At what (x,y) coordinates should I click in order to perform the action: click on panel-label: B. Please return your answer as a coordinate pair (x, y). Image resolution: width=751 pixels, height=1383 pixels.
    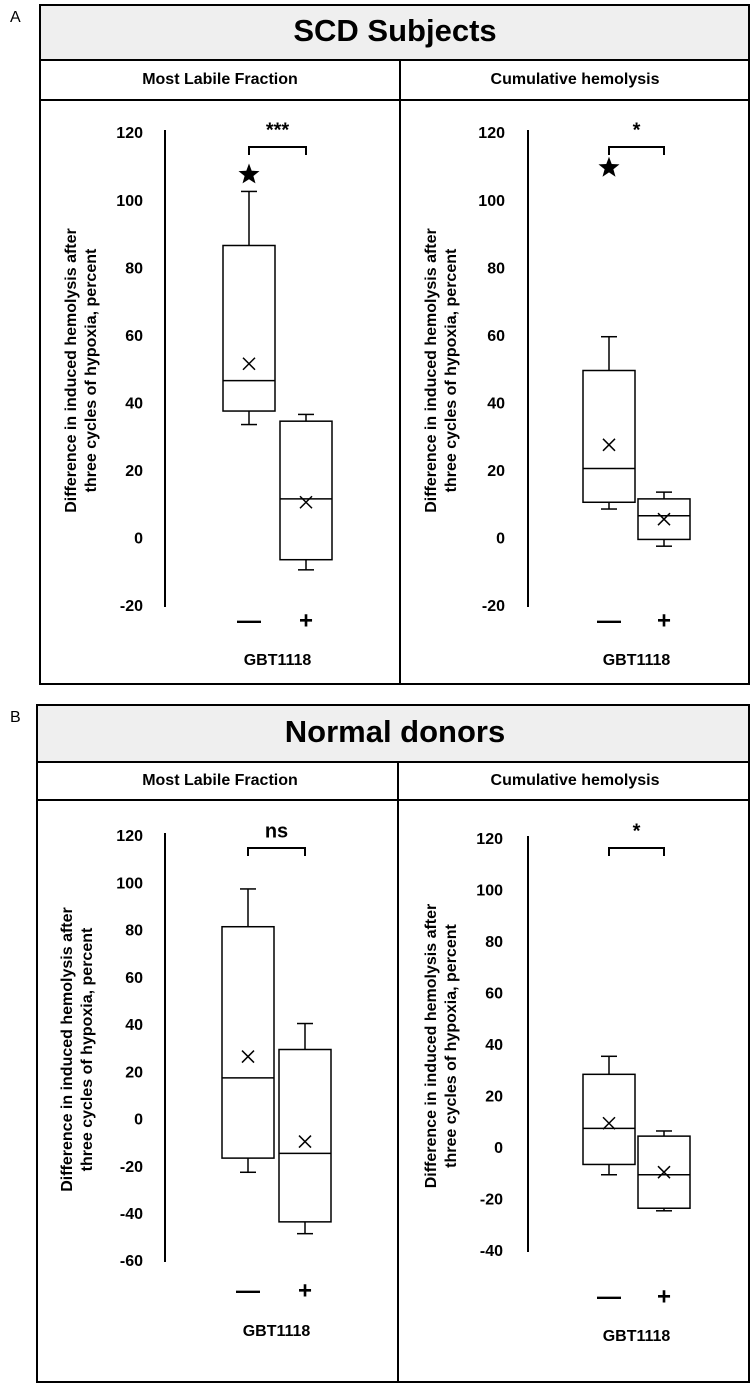
    Looking at the image, I should click on (15, 717).